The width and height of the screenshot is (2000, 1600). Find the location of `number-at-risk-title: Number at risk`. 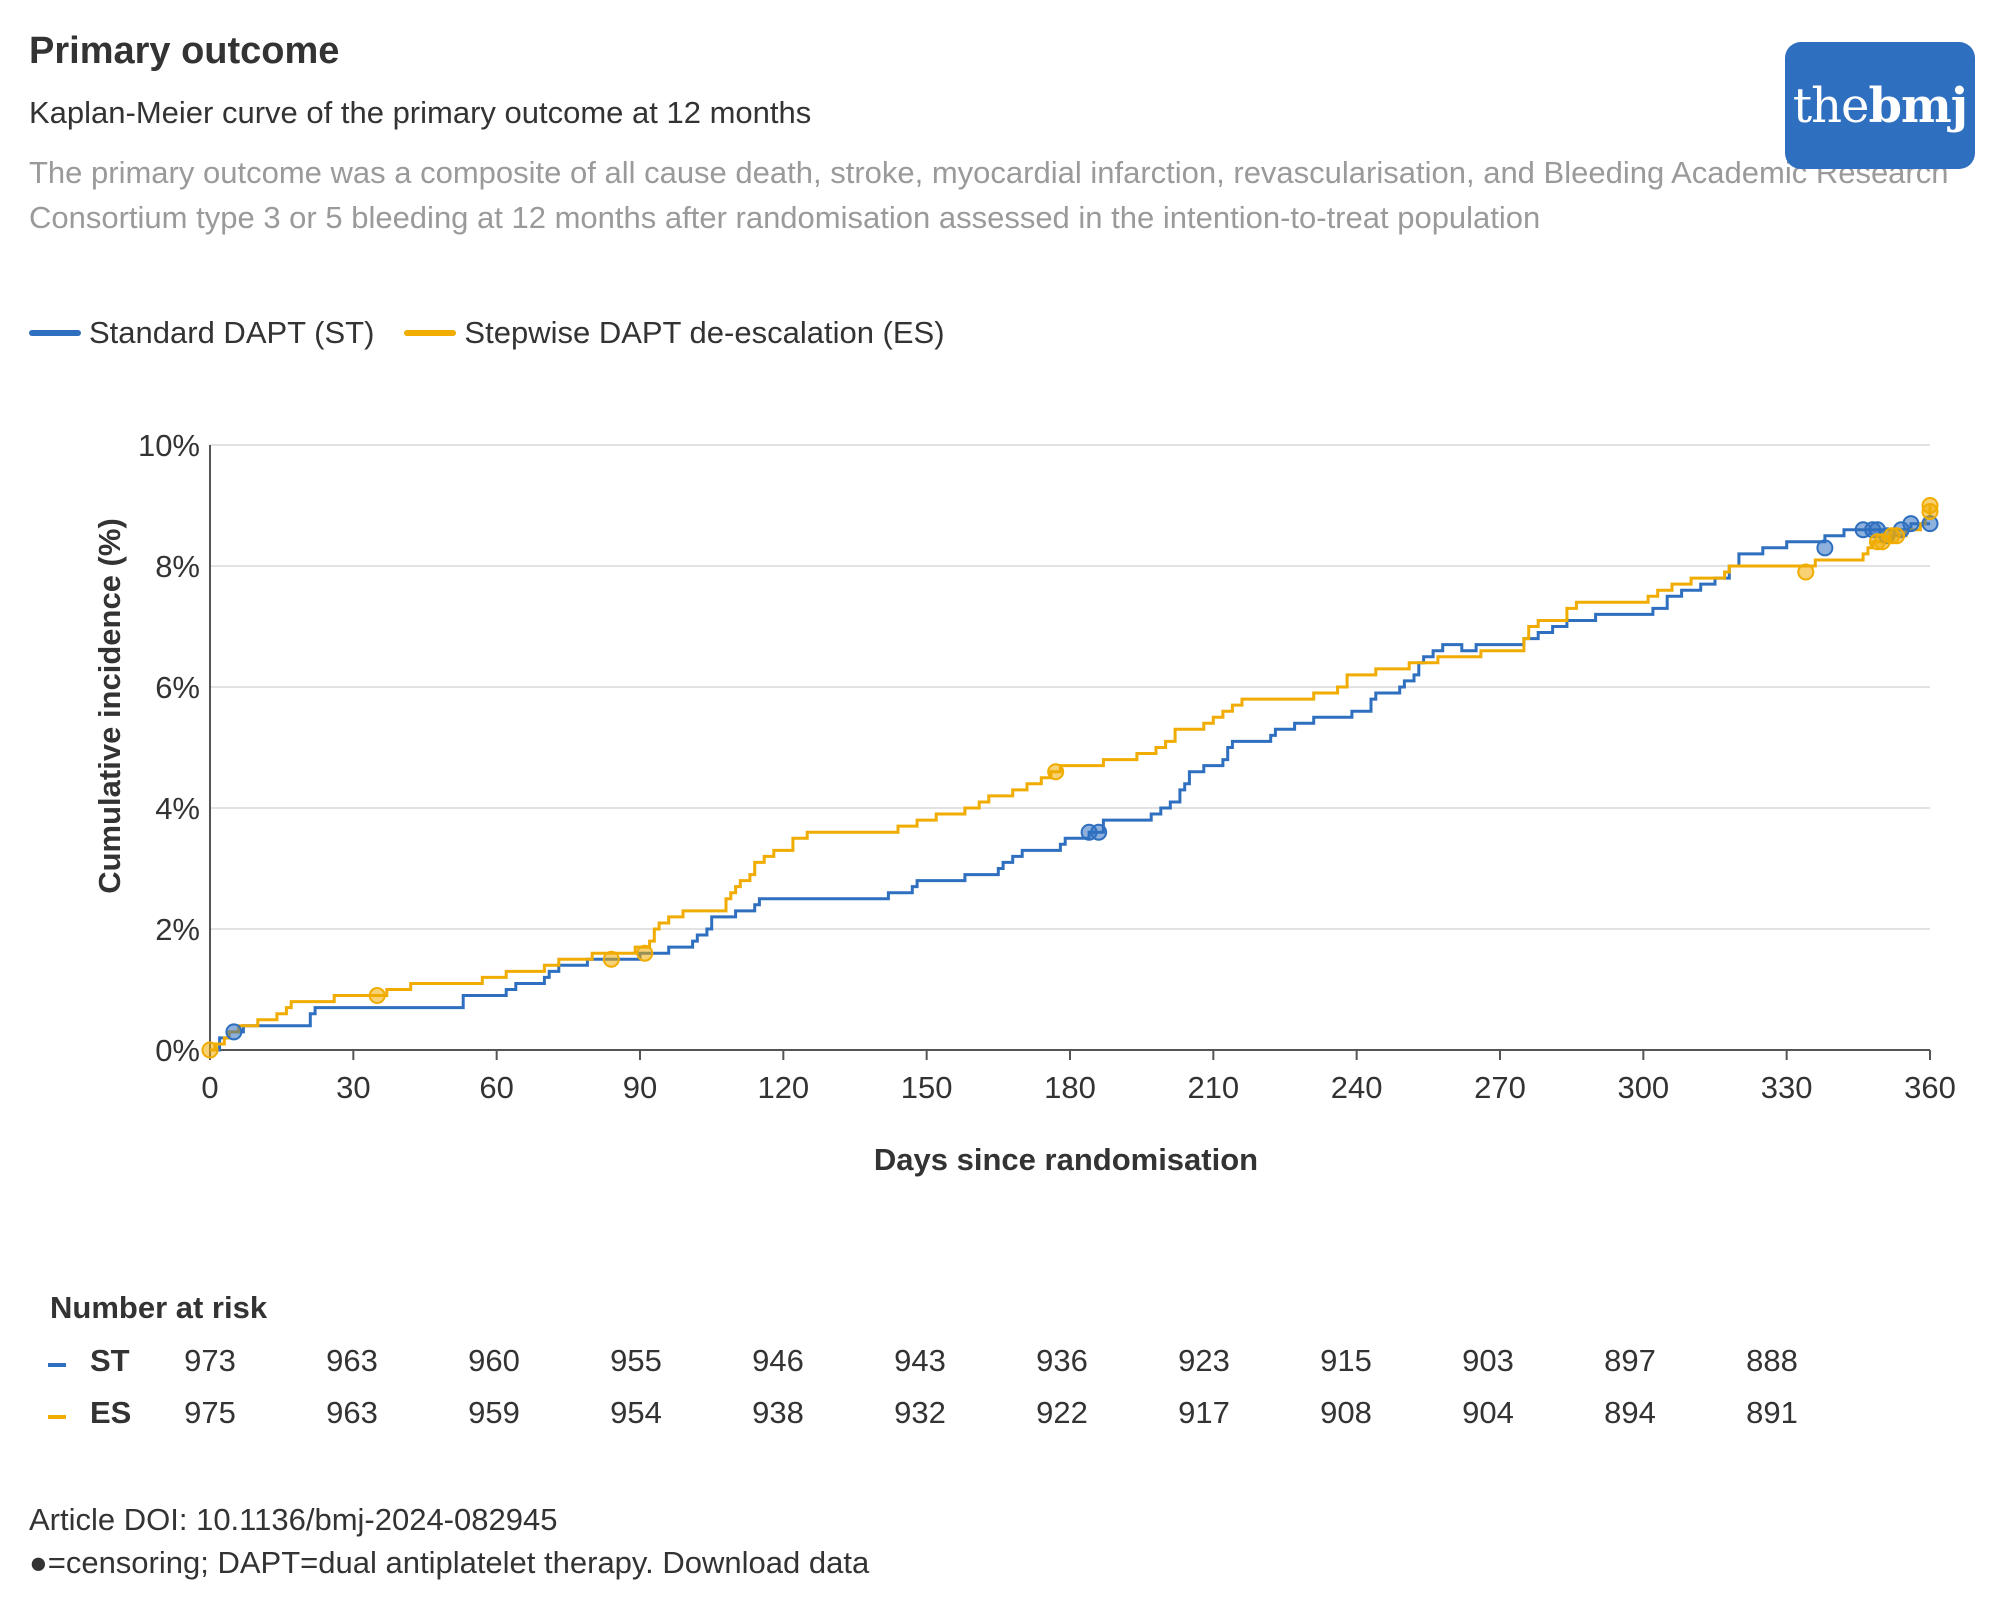

number-at-risk-title: Number at risk is located at coordinates (159, 1307).